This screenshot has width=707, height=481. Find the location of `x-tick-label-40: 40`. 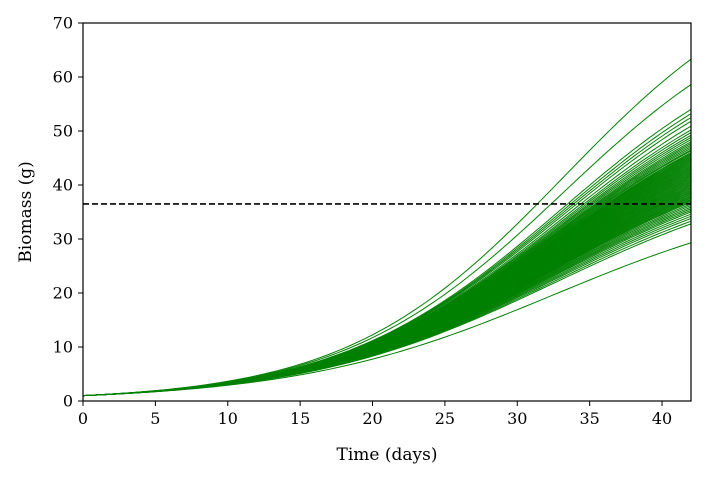

x-tick-label-40: 40 is located at coordinates (662, 418).